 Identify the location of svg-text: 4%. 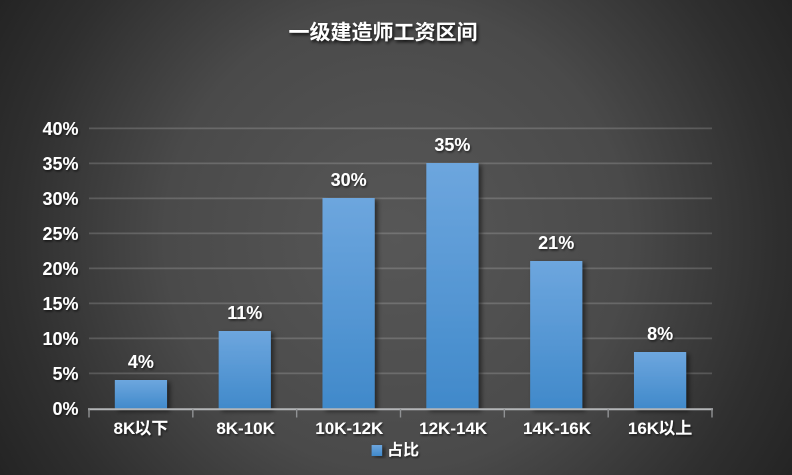
(141, 362).